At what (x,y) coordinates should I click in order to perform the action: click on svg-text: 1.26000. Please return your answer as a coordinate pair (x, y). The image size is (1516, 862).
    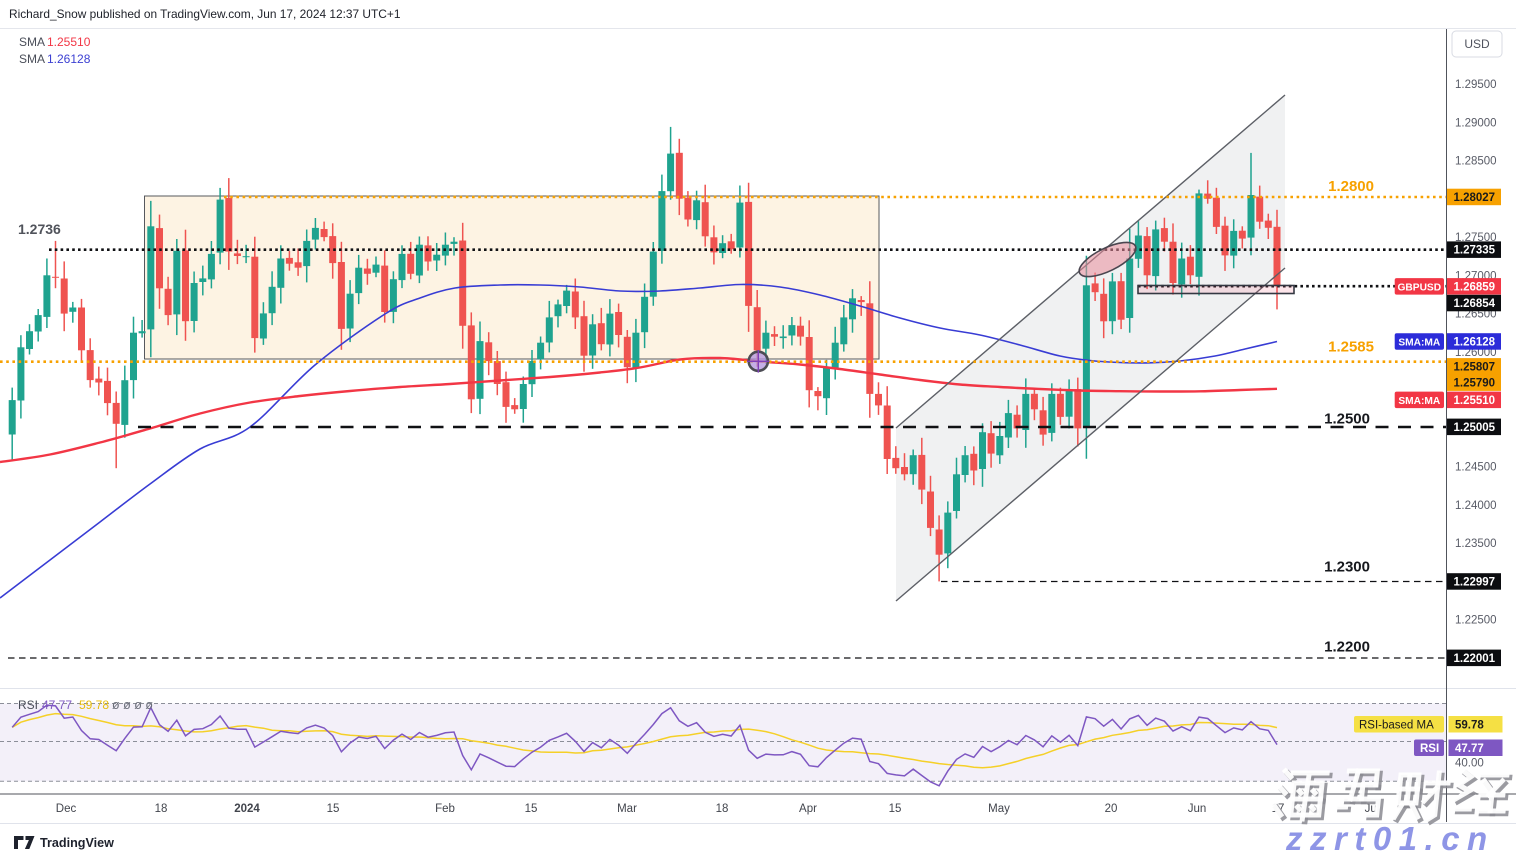
    Looking at the image, I should click on (1476, 353).